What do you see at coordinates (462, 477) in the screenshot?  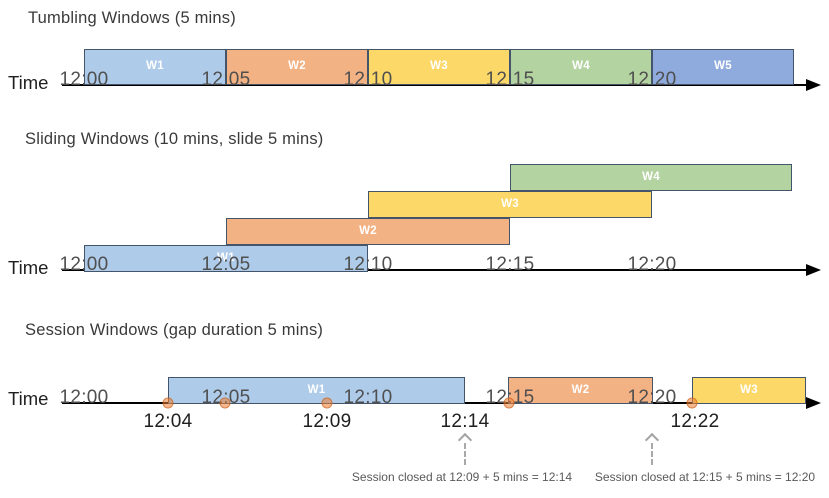 I see `session-close-annotation: Session closed at 12:09 + 5 mins = 12:14` at bounding box center [462, 477].